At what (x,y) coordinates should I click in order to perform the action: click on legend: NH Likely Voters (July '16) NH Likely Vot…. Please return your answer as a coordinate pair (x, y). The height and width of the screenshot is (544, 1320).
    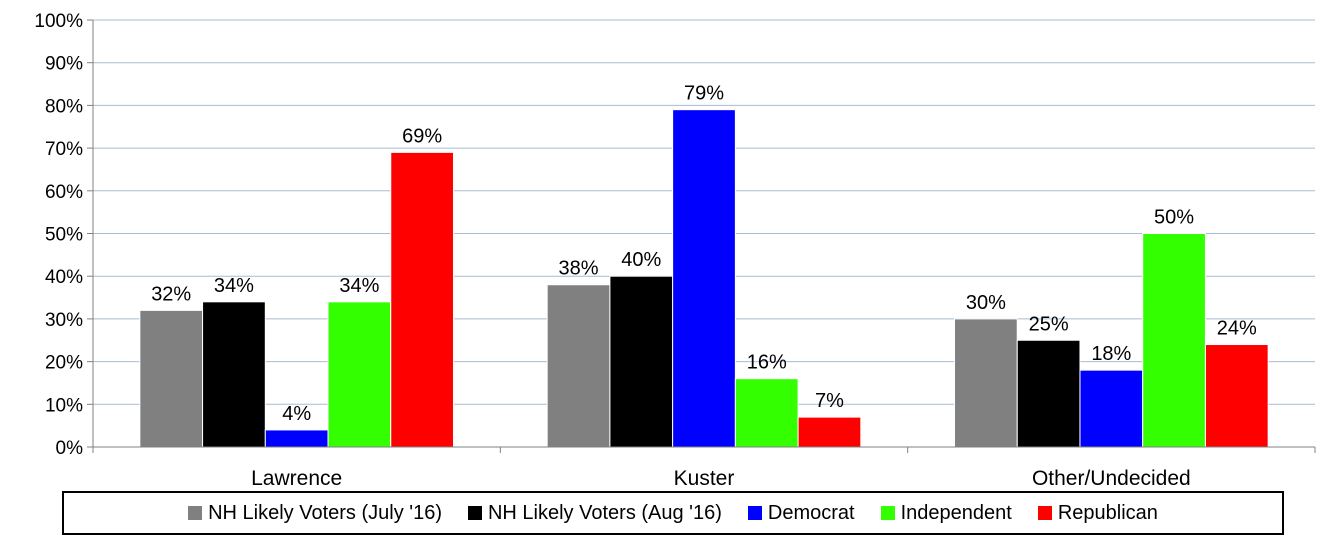
    Looking at the image, I should click on (673, 513).